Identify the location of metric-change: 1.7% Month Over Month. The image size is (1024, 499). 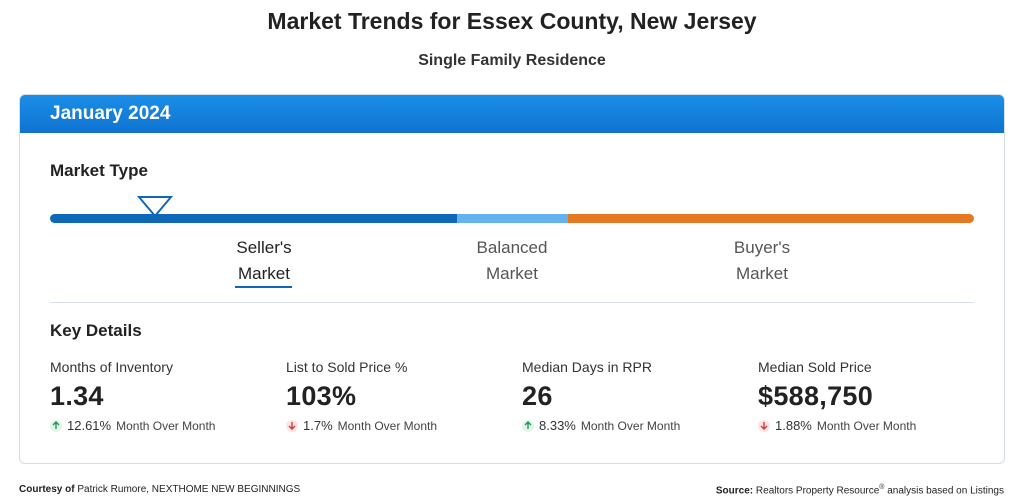
(401, 425).